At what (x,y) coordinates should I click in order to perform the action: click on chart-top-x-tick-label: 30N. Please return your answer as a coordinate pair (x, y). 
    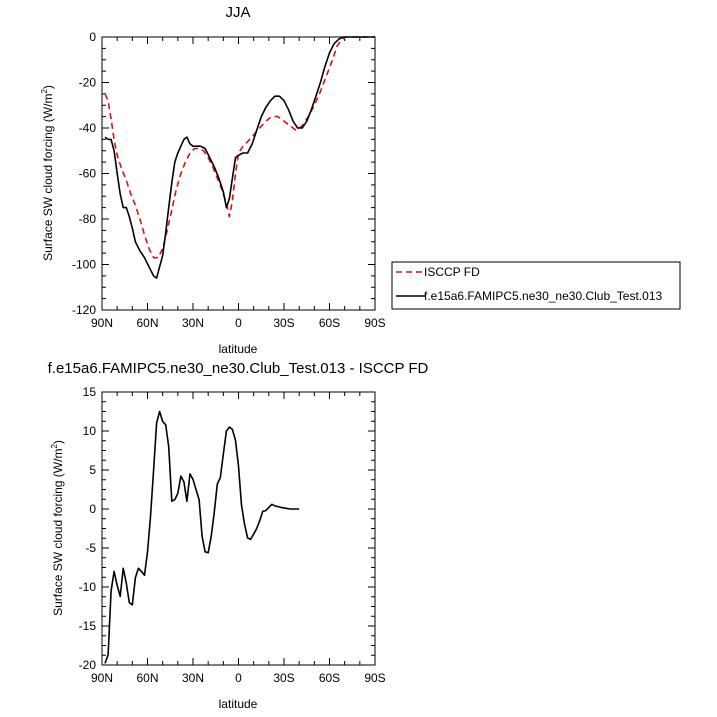
    Looking at the image, I should click on (193, 323).